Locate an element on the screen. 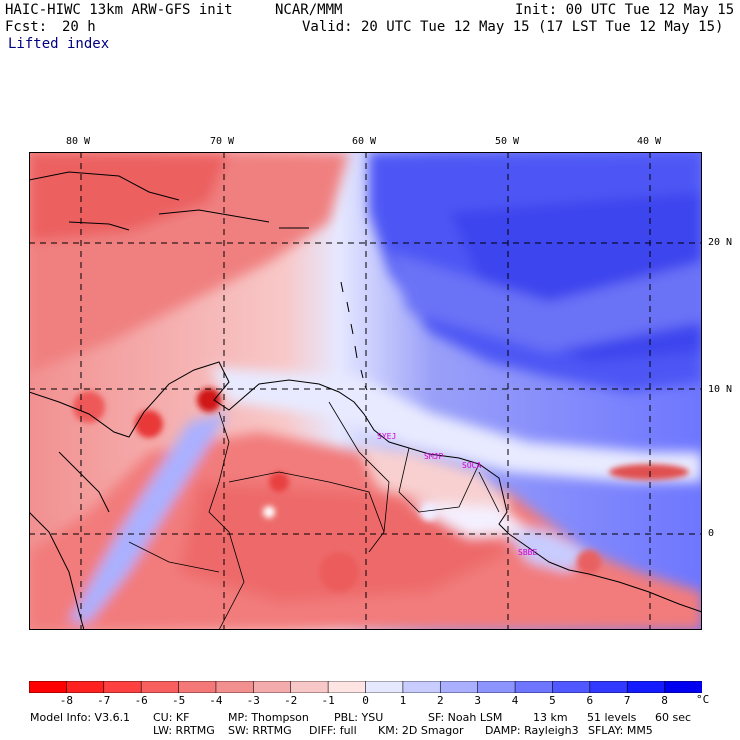  footer-model-info: Model Info: V3.6.1 is located at coordinates (80, 717).